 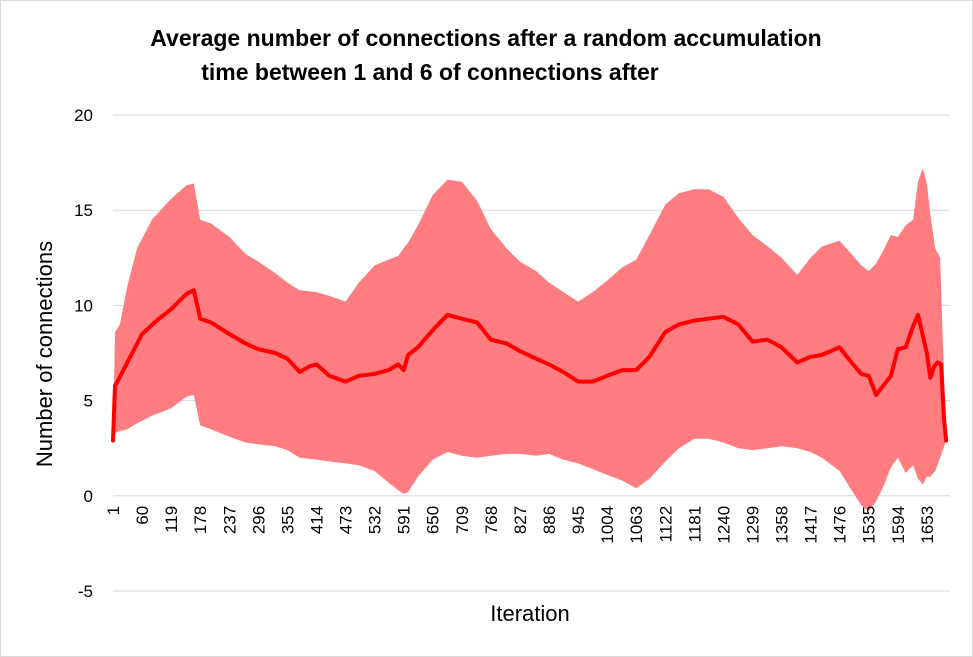 What do you see at coordinates (723, 525) in the screenshot?
I see `x-tick-label: 1240` at bounding box center [723, 525].